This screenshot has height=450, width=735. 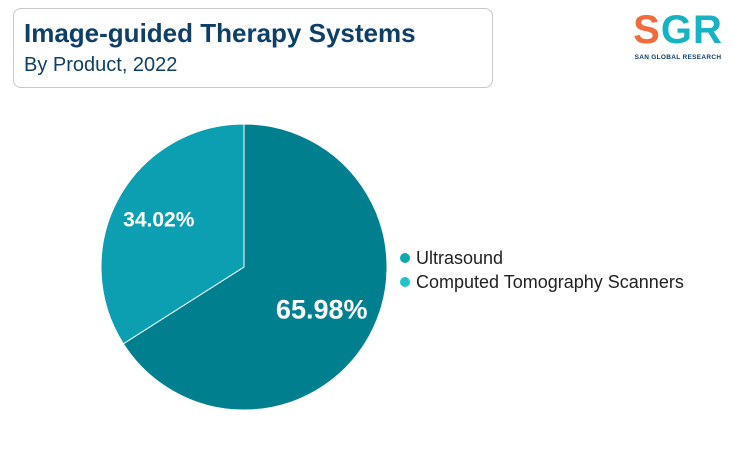 I want to click on logo-letter: S, so click(x=647, y=30).